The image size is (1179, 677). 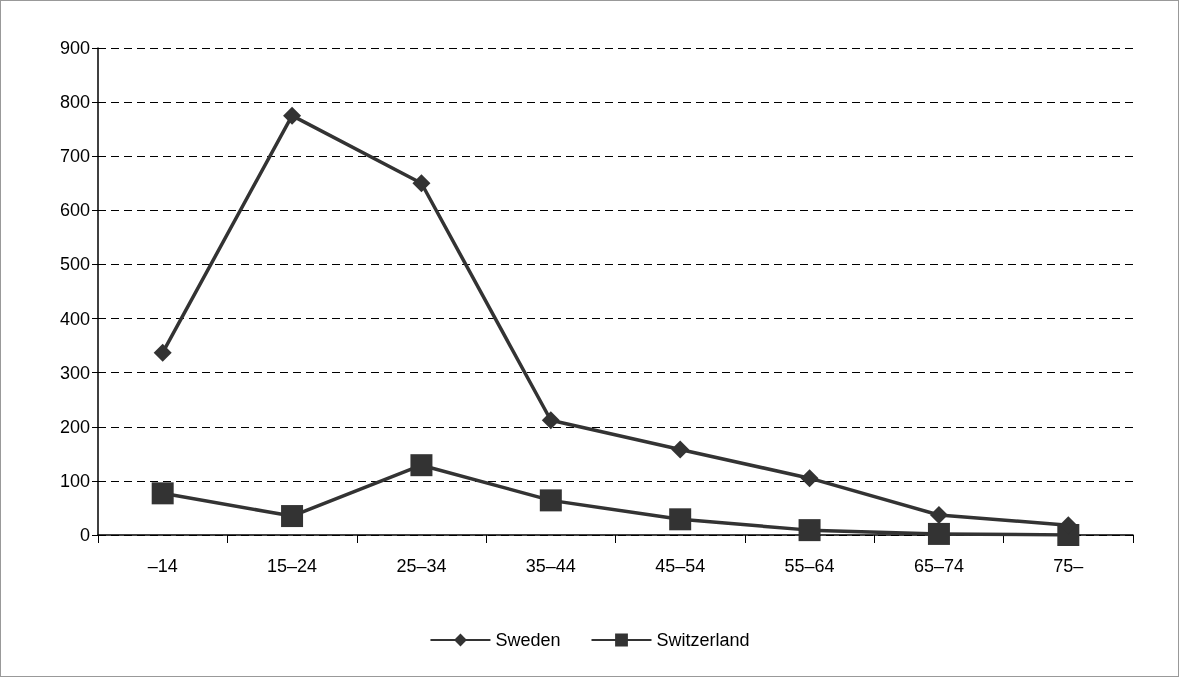 What do you see at coordinates (74, 102) in the screenshot?
I see `y-tick-label: 800` at bounding box center [74, 102].